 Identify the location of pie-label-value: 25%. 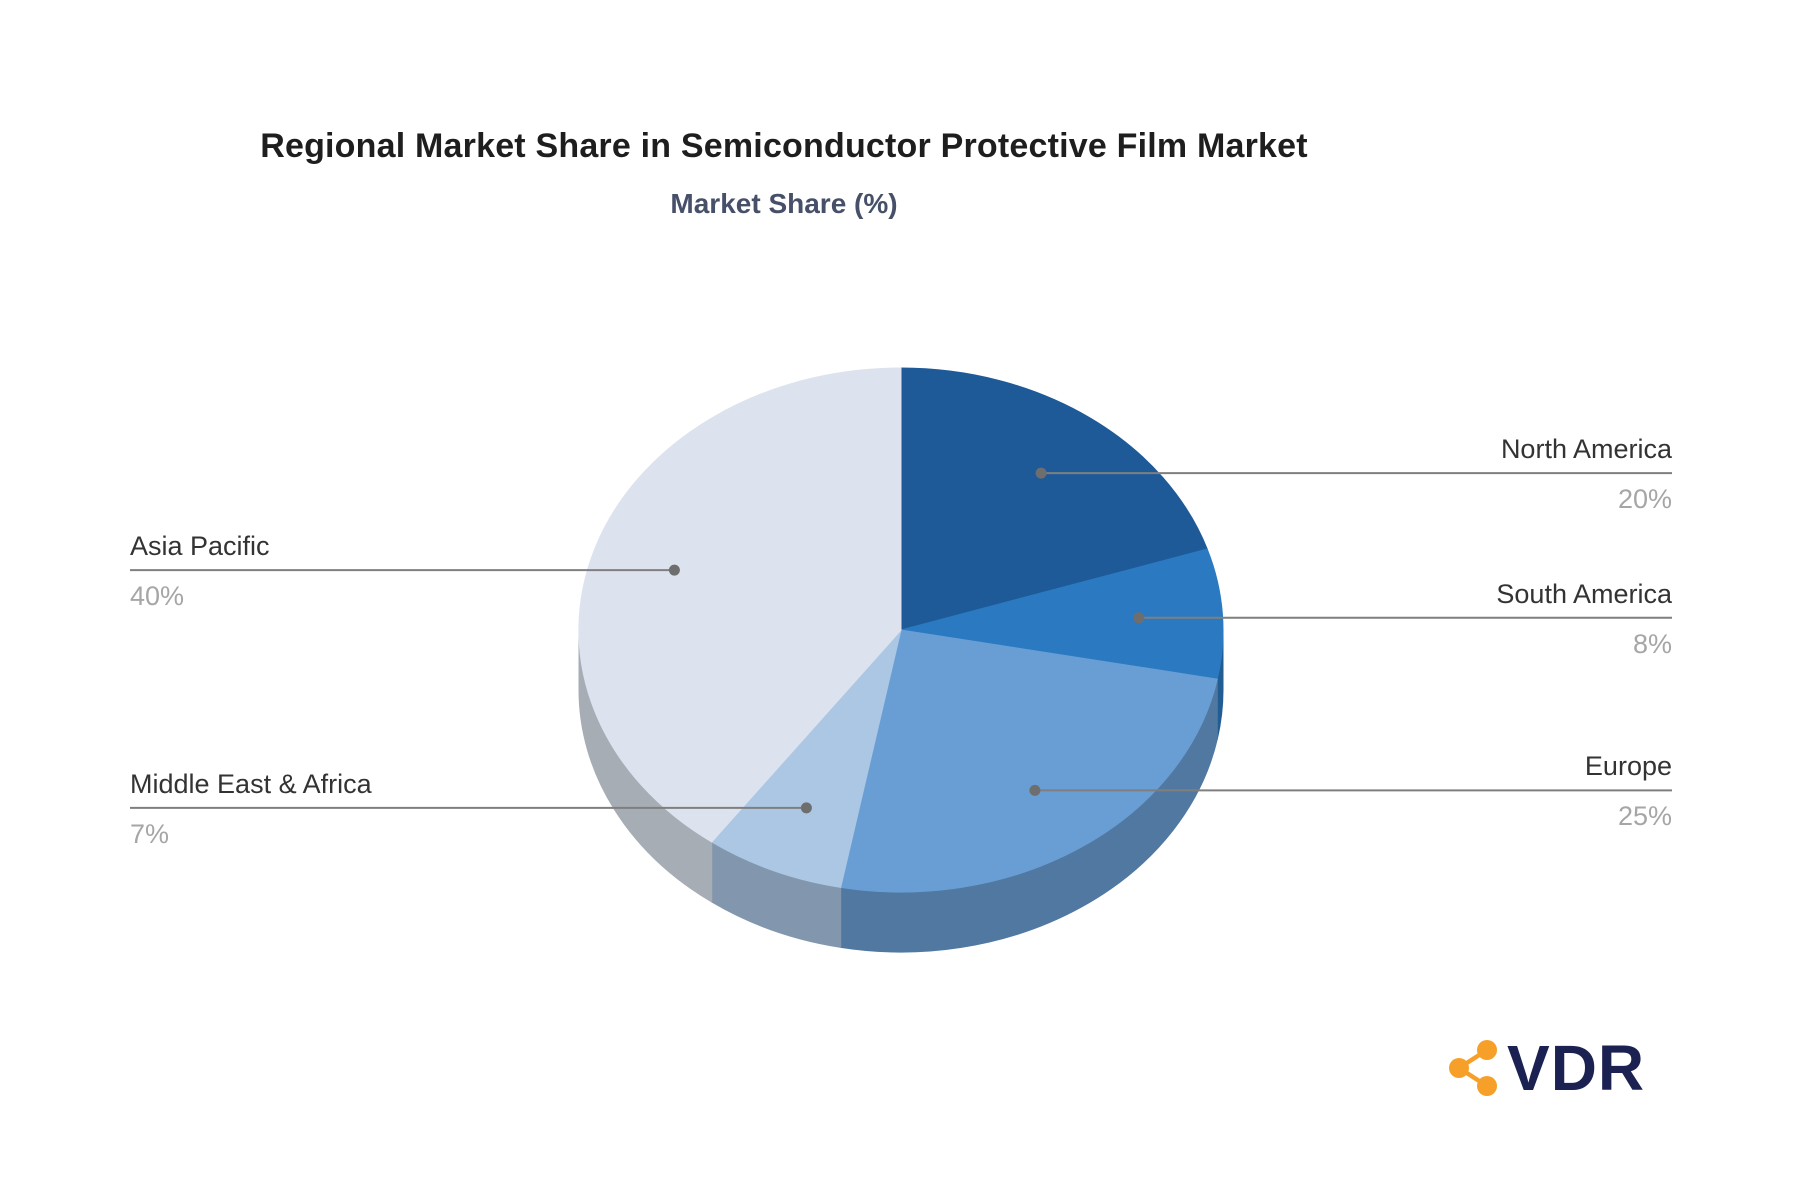
(1644, 816).